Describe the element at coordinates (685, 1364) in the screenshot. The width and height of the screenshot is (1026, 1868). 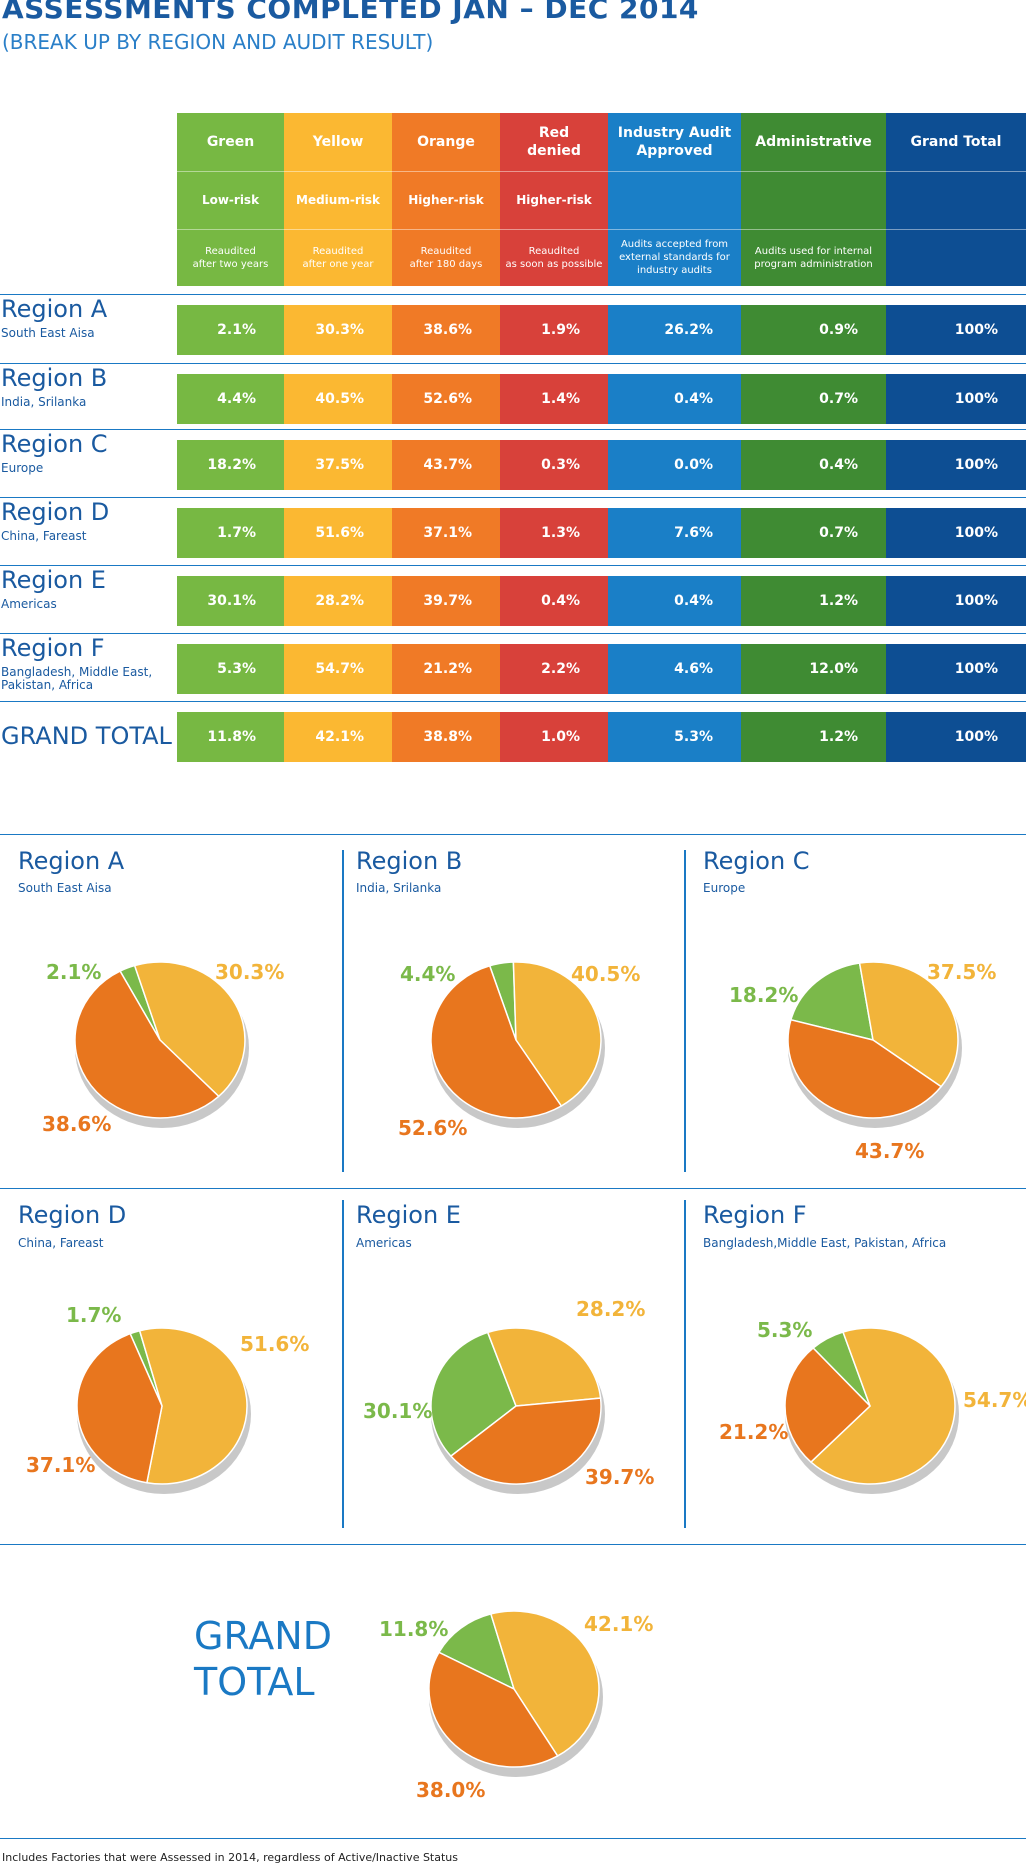
I see `column-divider` at that location.